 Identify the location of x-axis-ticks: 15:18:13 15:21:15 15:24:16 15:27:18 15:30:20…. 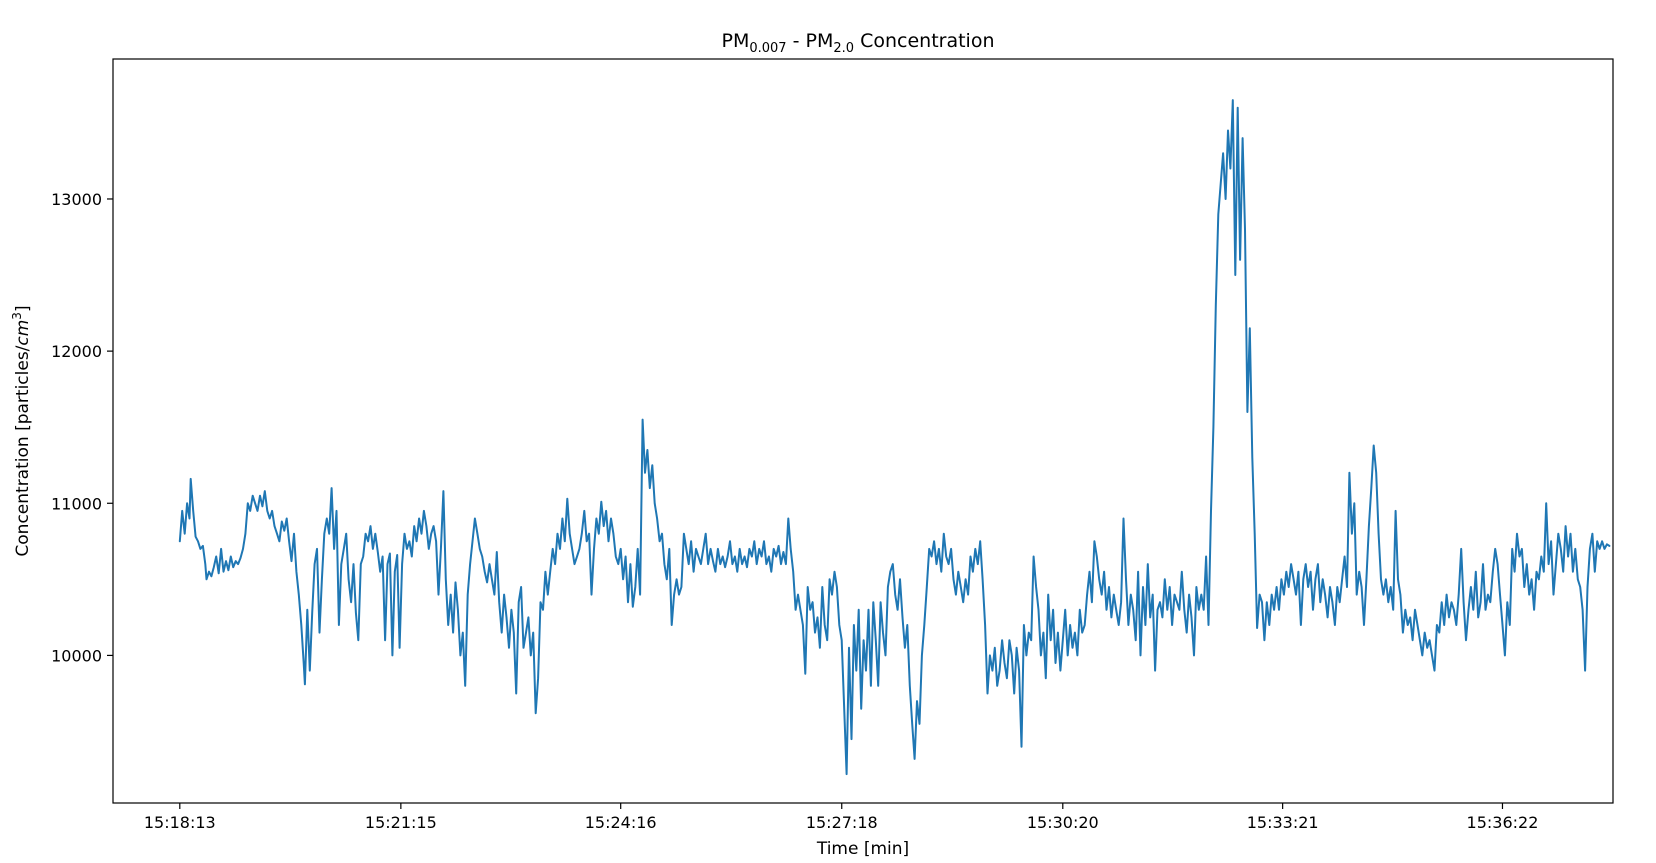
(841, 817).